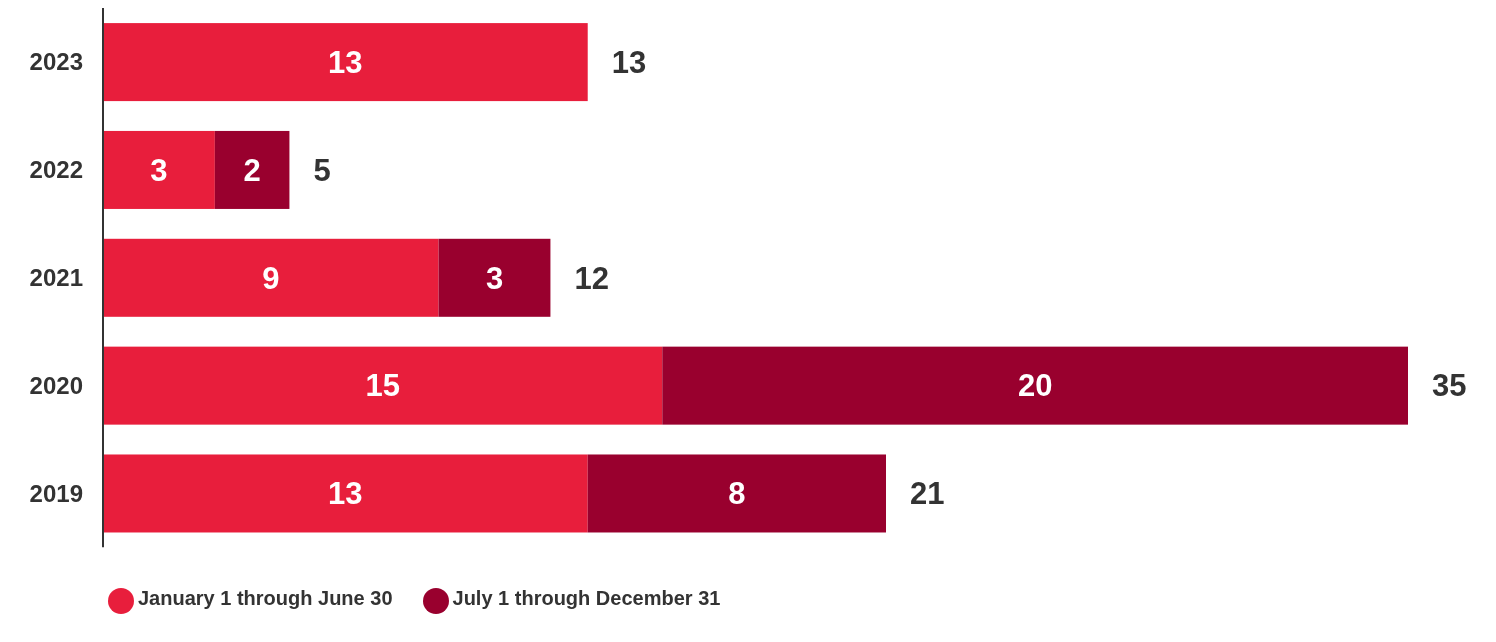 The width and height of the screenshot is (1496, 642). Describe the element at coordinates (322, 170) in the screenshot. I see `total-label: 5` at that location.